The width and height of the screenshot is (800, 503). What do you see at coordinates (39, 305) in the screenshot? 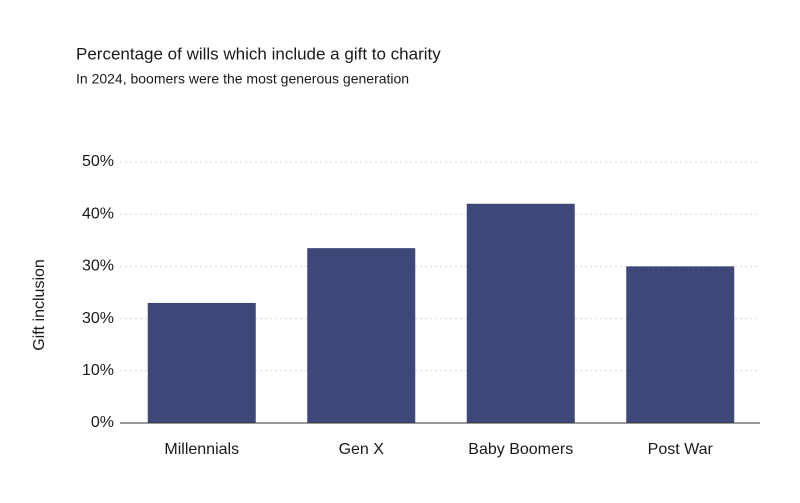
I see `y-axis-label: Gift inclusion` at bounding box center [39, 305].